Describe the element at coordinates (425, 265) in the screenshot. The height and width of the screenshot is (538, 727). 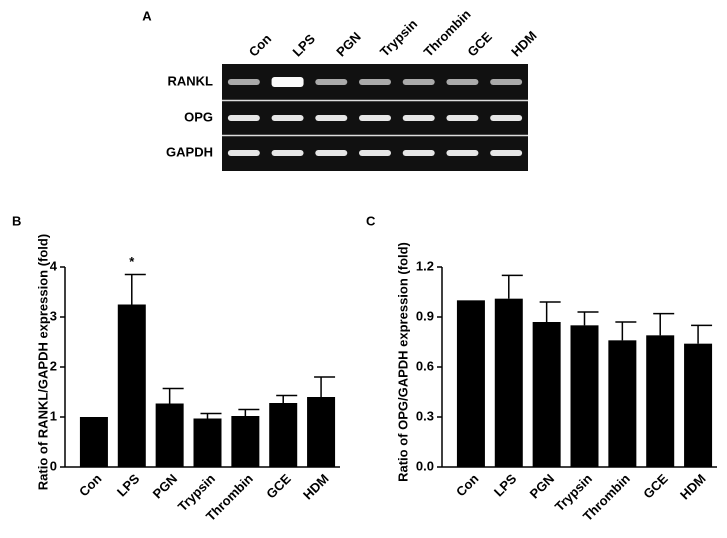
I see `y-tick-label: 1.2` at that location.